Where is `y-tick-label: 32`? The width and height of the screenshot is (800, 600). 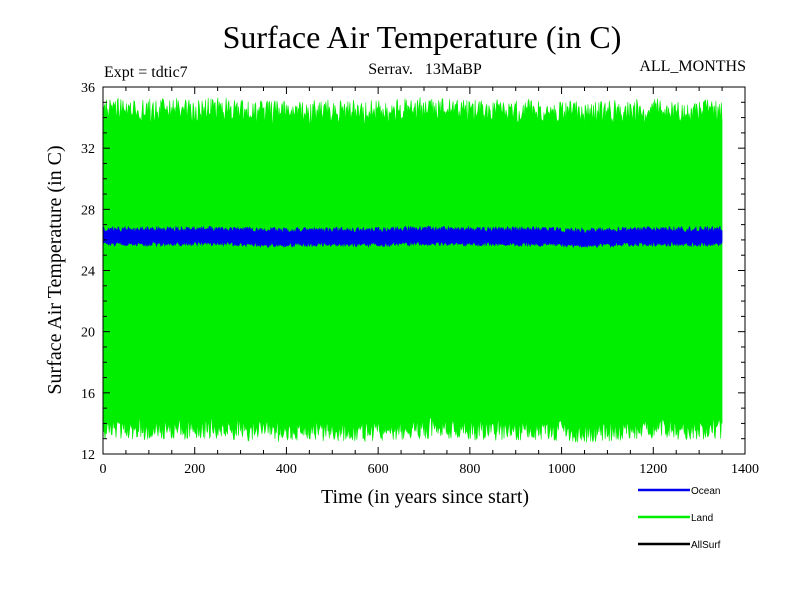
y-tick-label: 32 is located at coordinates (88, 149).